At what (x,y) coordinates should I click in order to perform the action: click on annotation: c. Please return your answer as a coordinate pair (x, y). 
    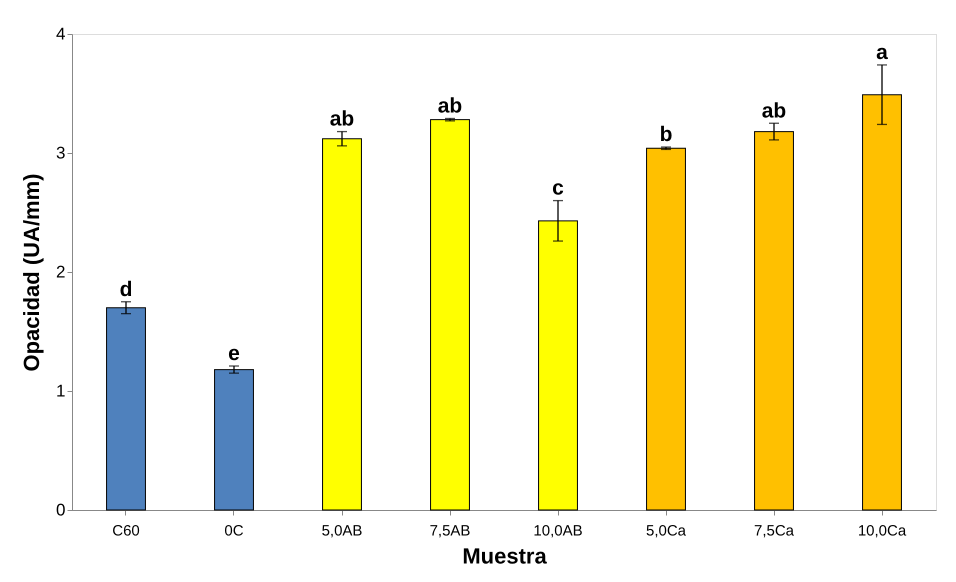
    Looking at the image, I should click on (558, 188).